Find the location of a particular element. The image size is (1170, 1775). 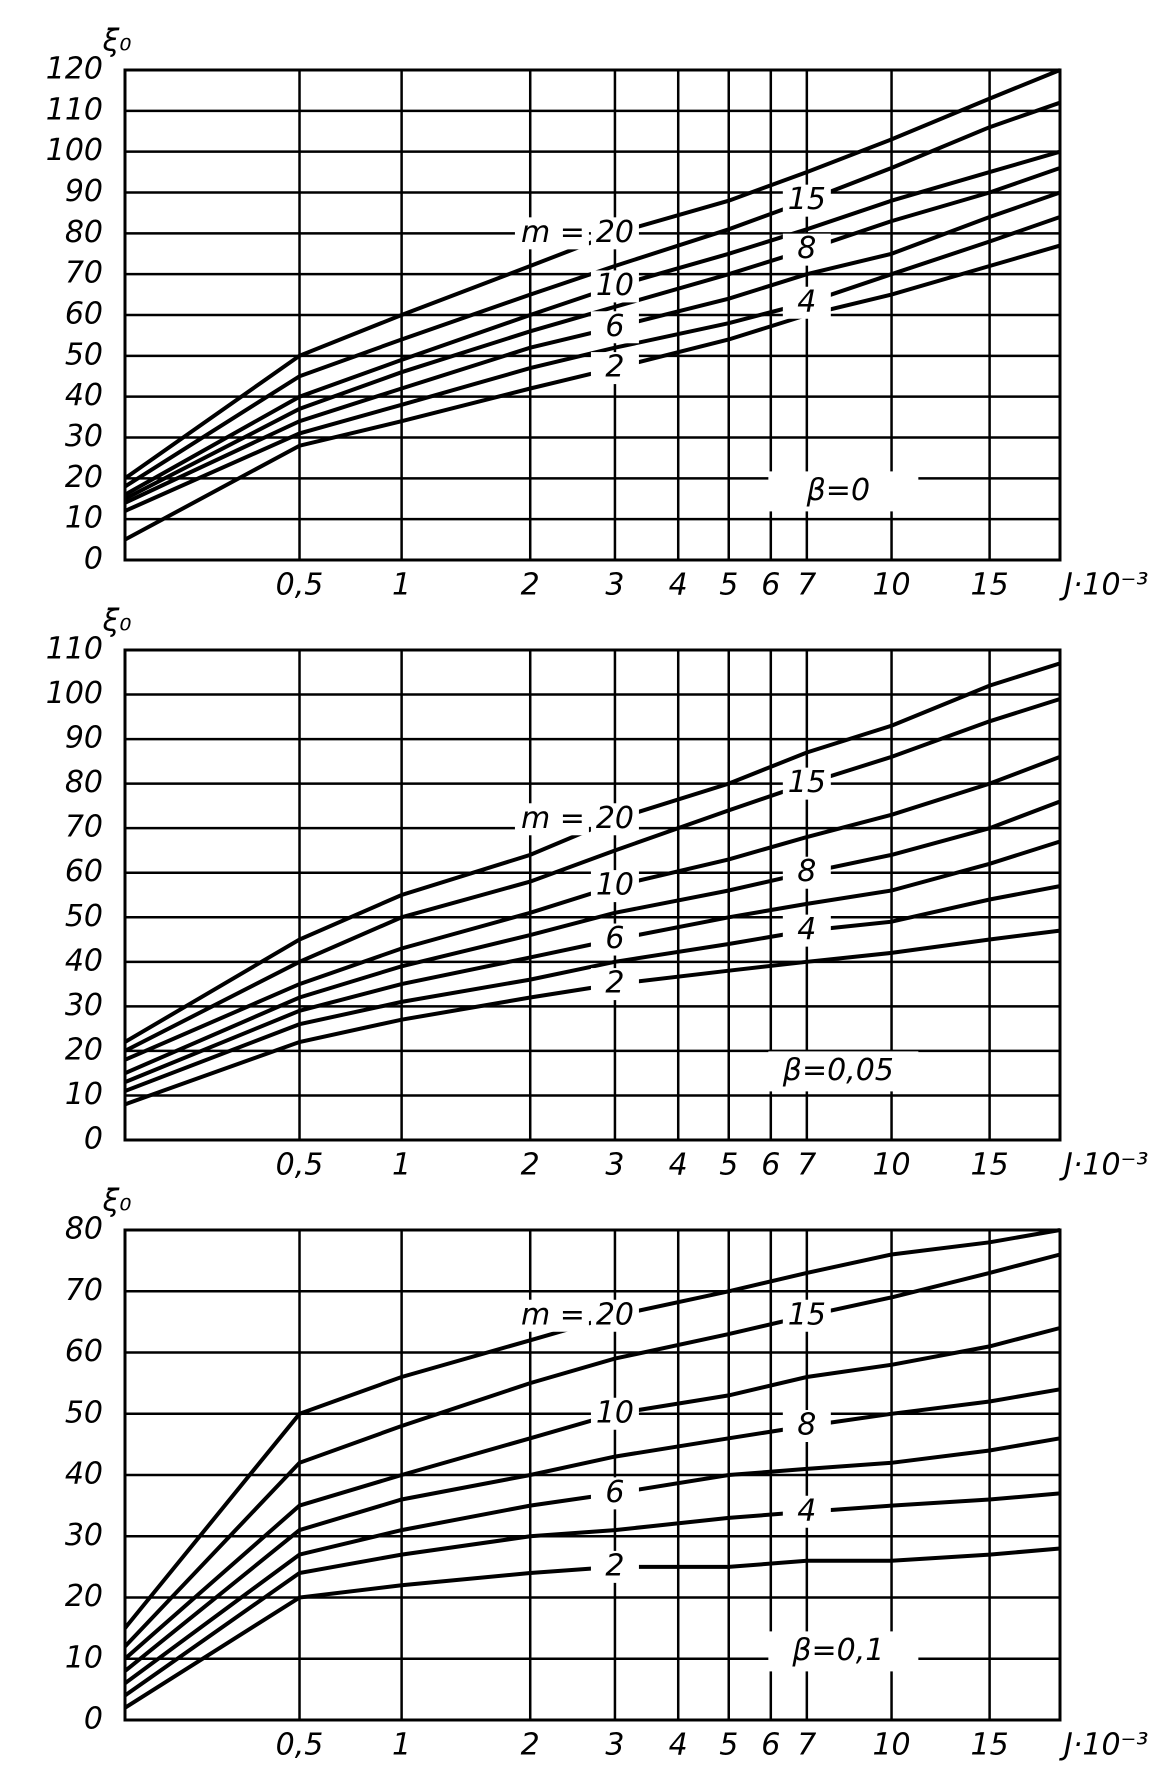

legend-label: 4 is located at coordinates (806, 301).